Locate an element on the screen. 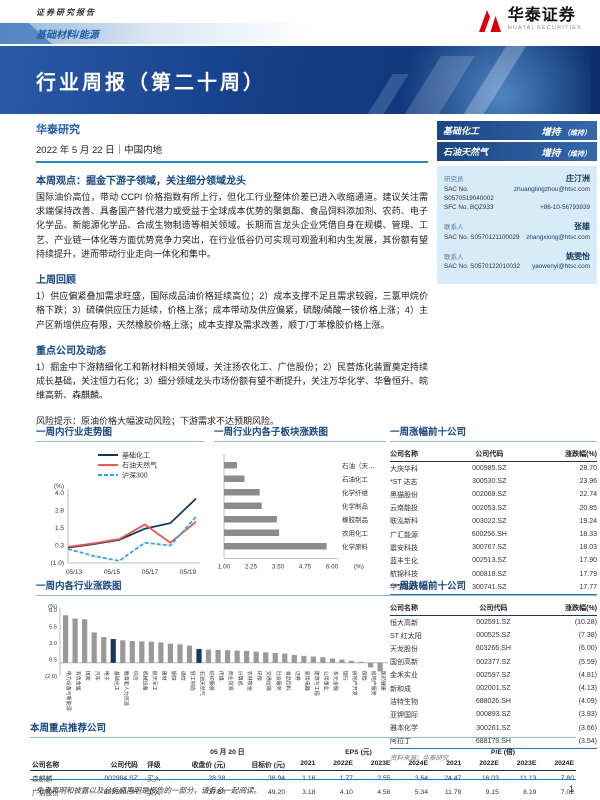 The width and height of the screenshot is (600, 800). category-label: 航天军工 is located at coordinates (154, 681).